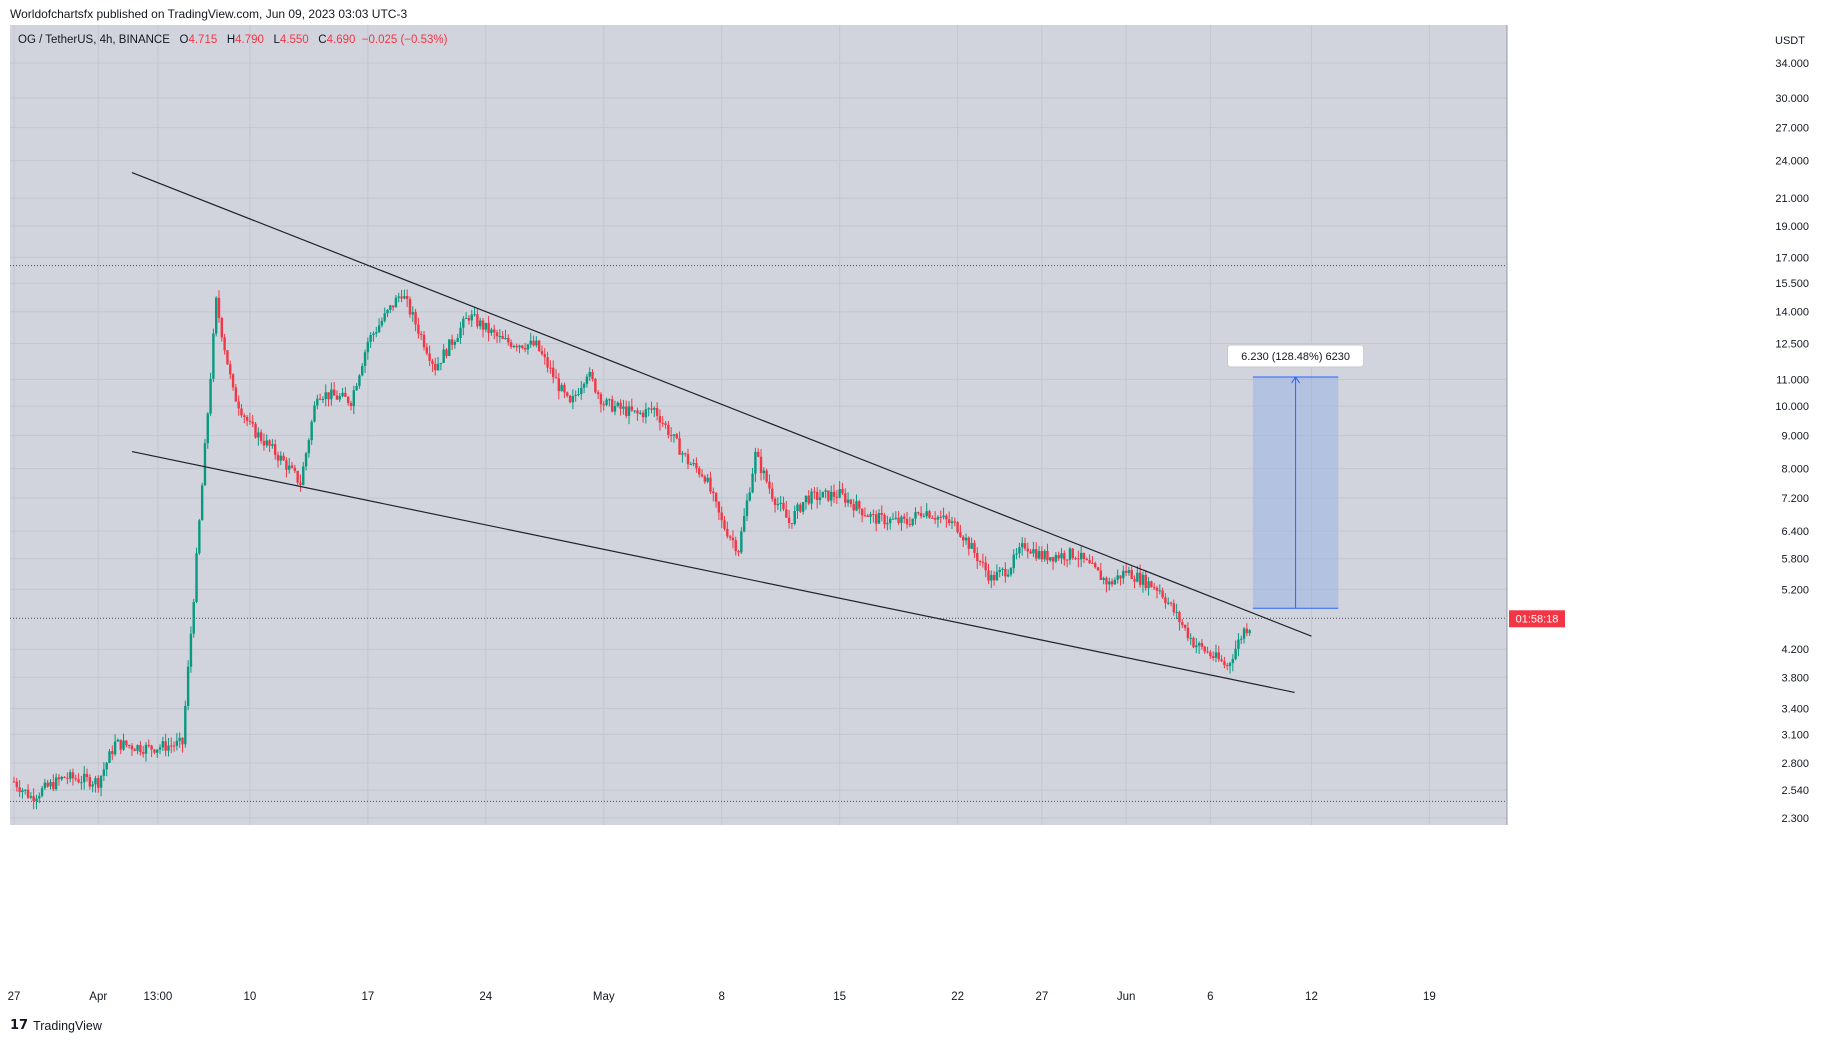 The width and height of the screenshot is (1841, 1043). Describe the element at coordinates (1795, 764) in the screenshot. I see `price-tick-label: 2.800` at that location.